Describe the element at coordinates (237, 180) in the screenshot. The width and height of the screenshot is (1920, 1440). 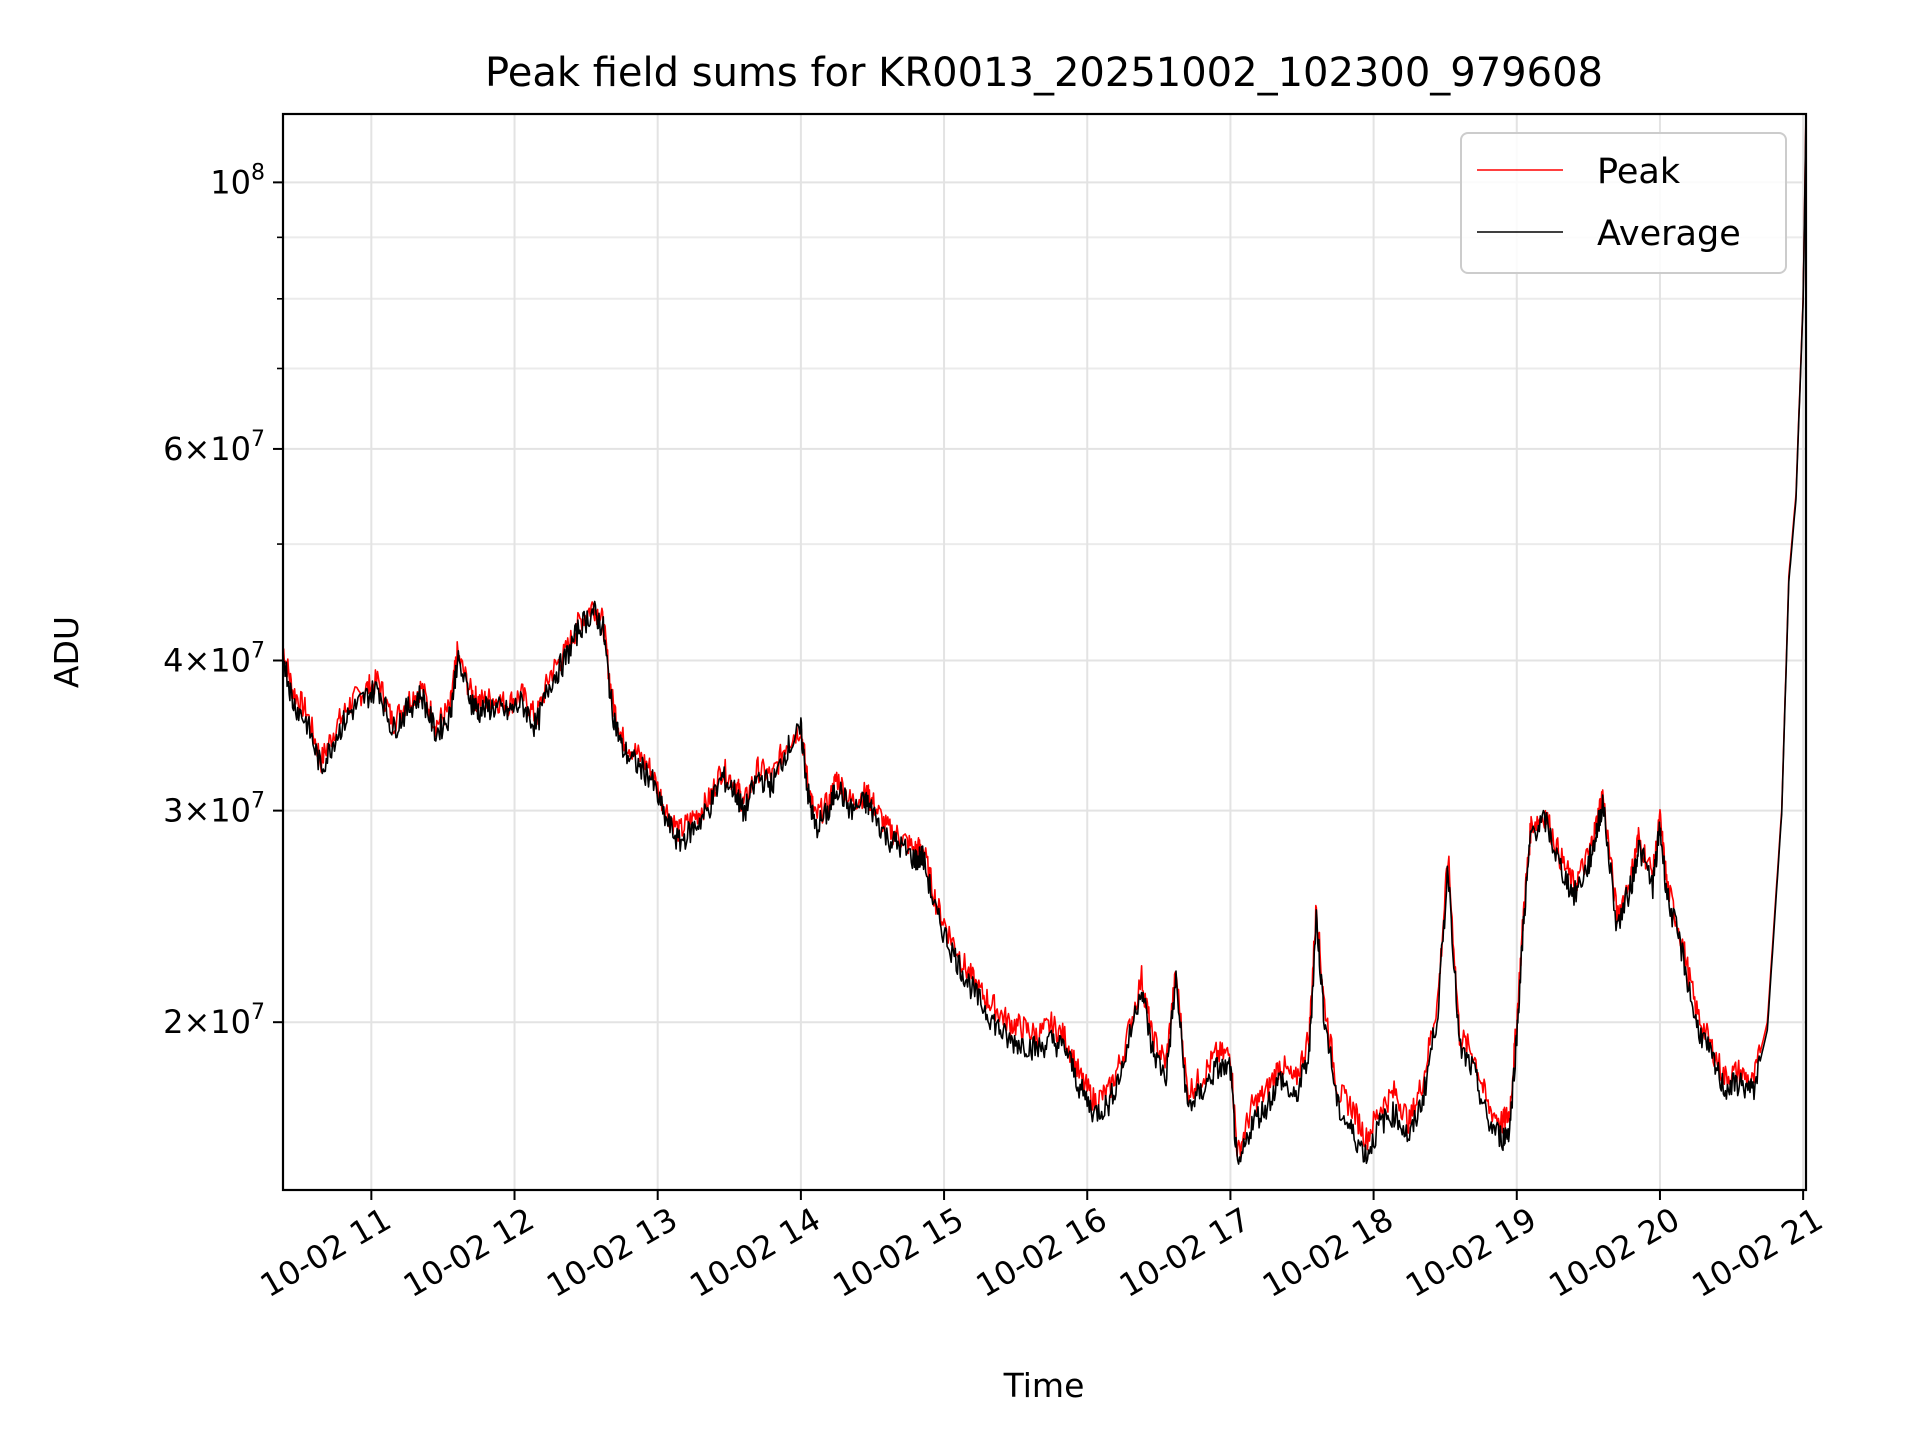
I see `y-tick-label: 108` at that location.